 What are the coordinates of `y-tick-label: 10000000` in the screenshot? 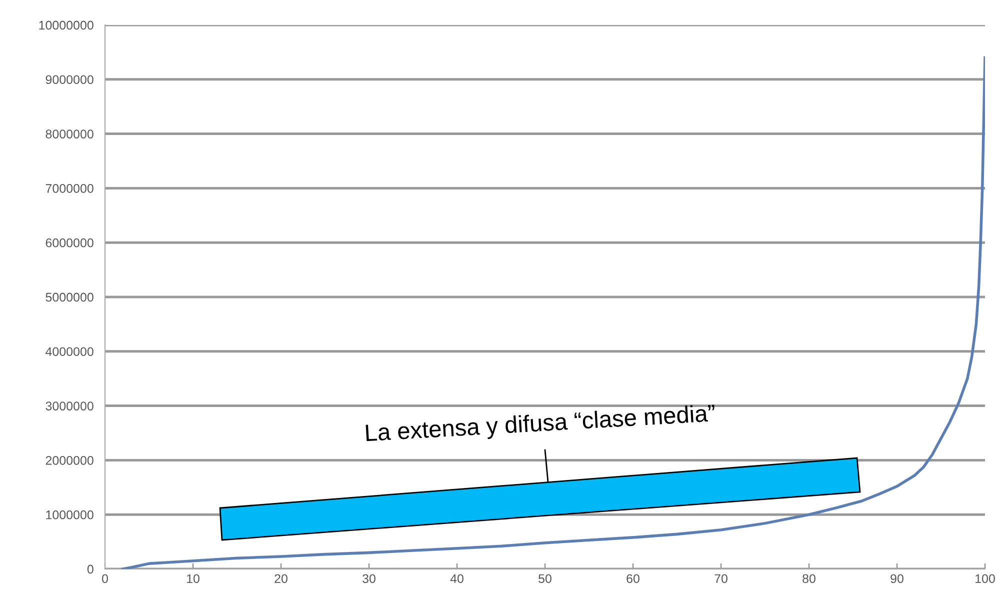 It's located at (66, 25).